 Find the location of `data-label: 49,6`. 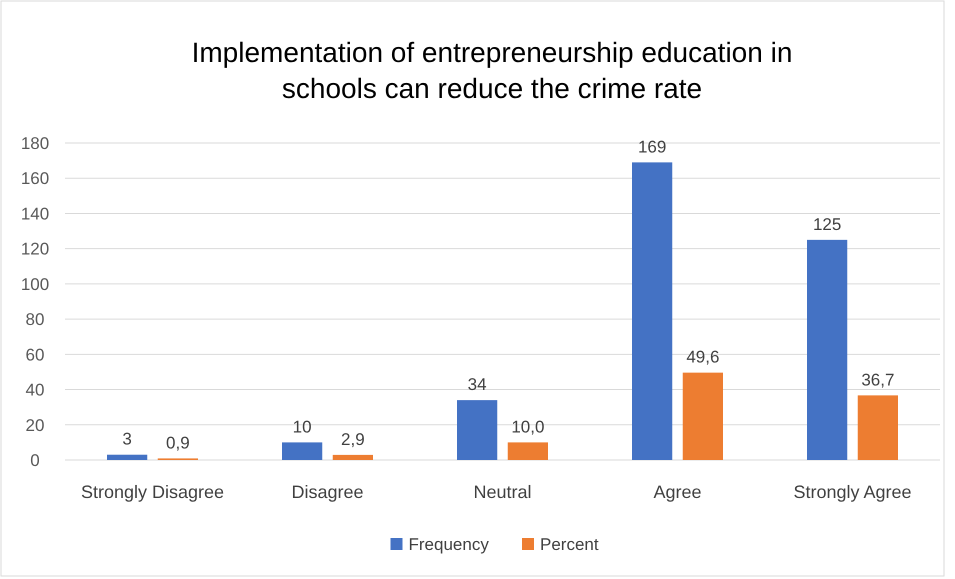

data-label: 49,6 is located at coordinates (703, 357).